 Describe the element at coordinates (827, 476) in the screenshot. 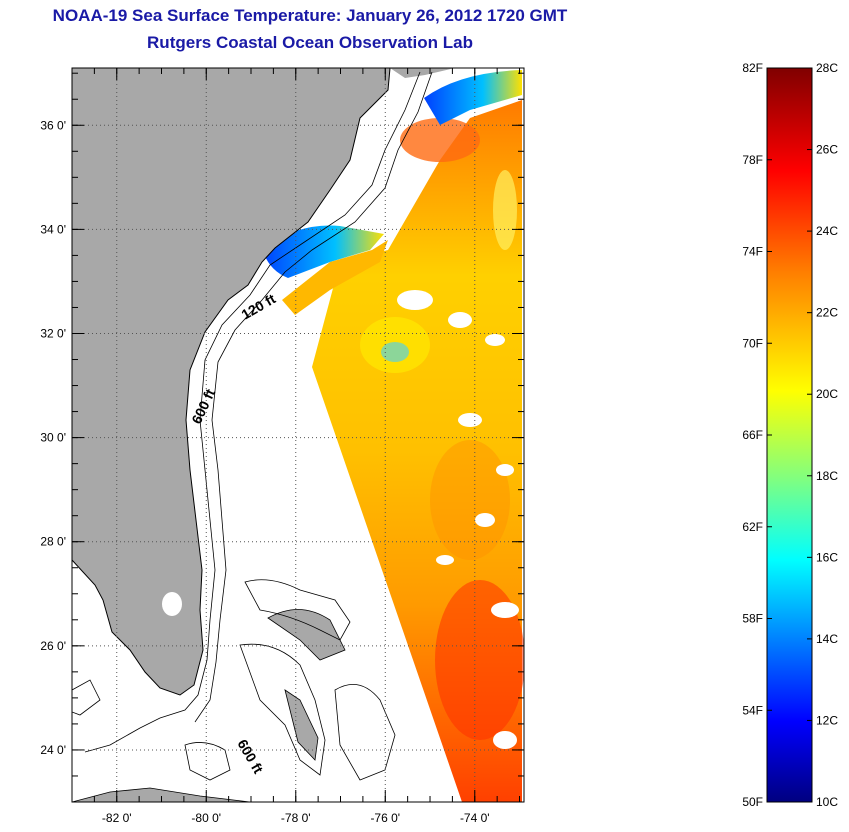

I see `colorbar-c-label: 18C` at that location.